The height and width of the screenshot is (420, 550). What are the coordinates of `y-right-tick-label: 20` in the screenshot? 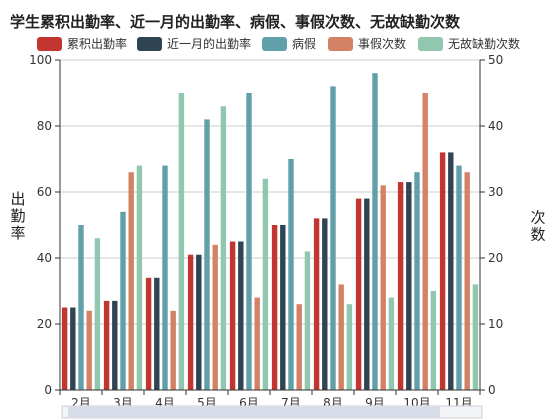 It's located at (495, 258).